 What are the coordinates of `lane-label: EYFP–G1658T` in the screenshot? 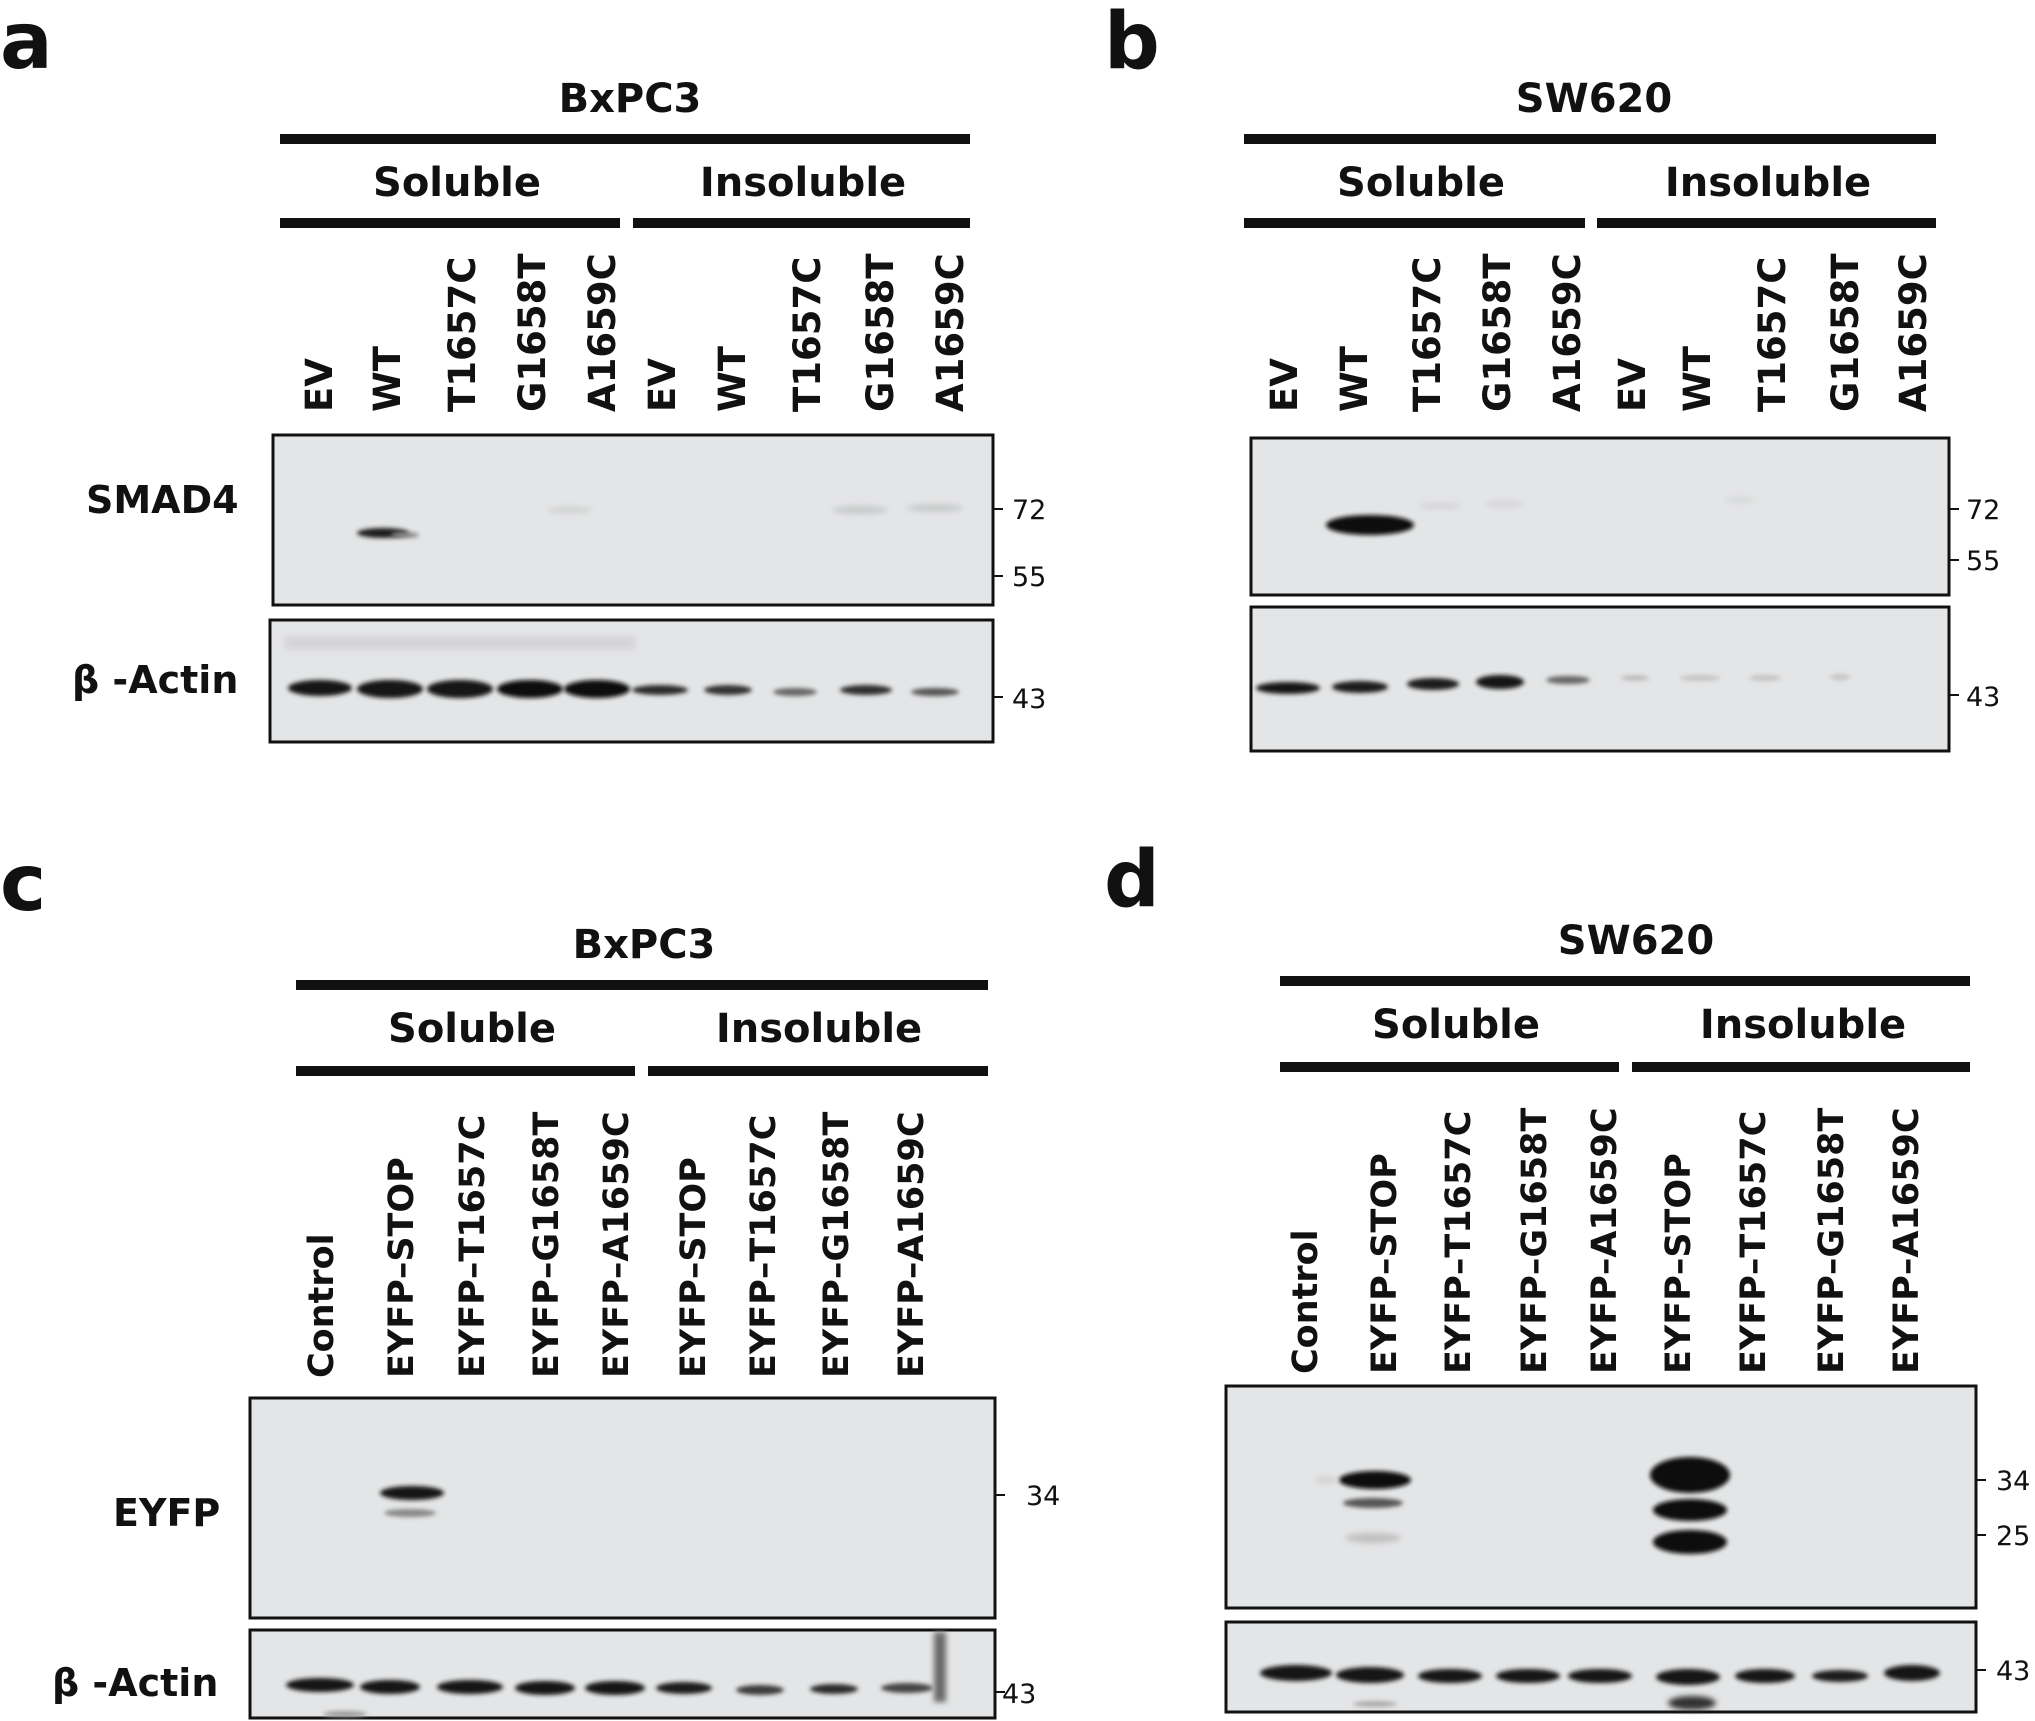 It's located at (837, 1245).